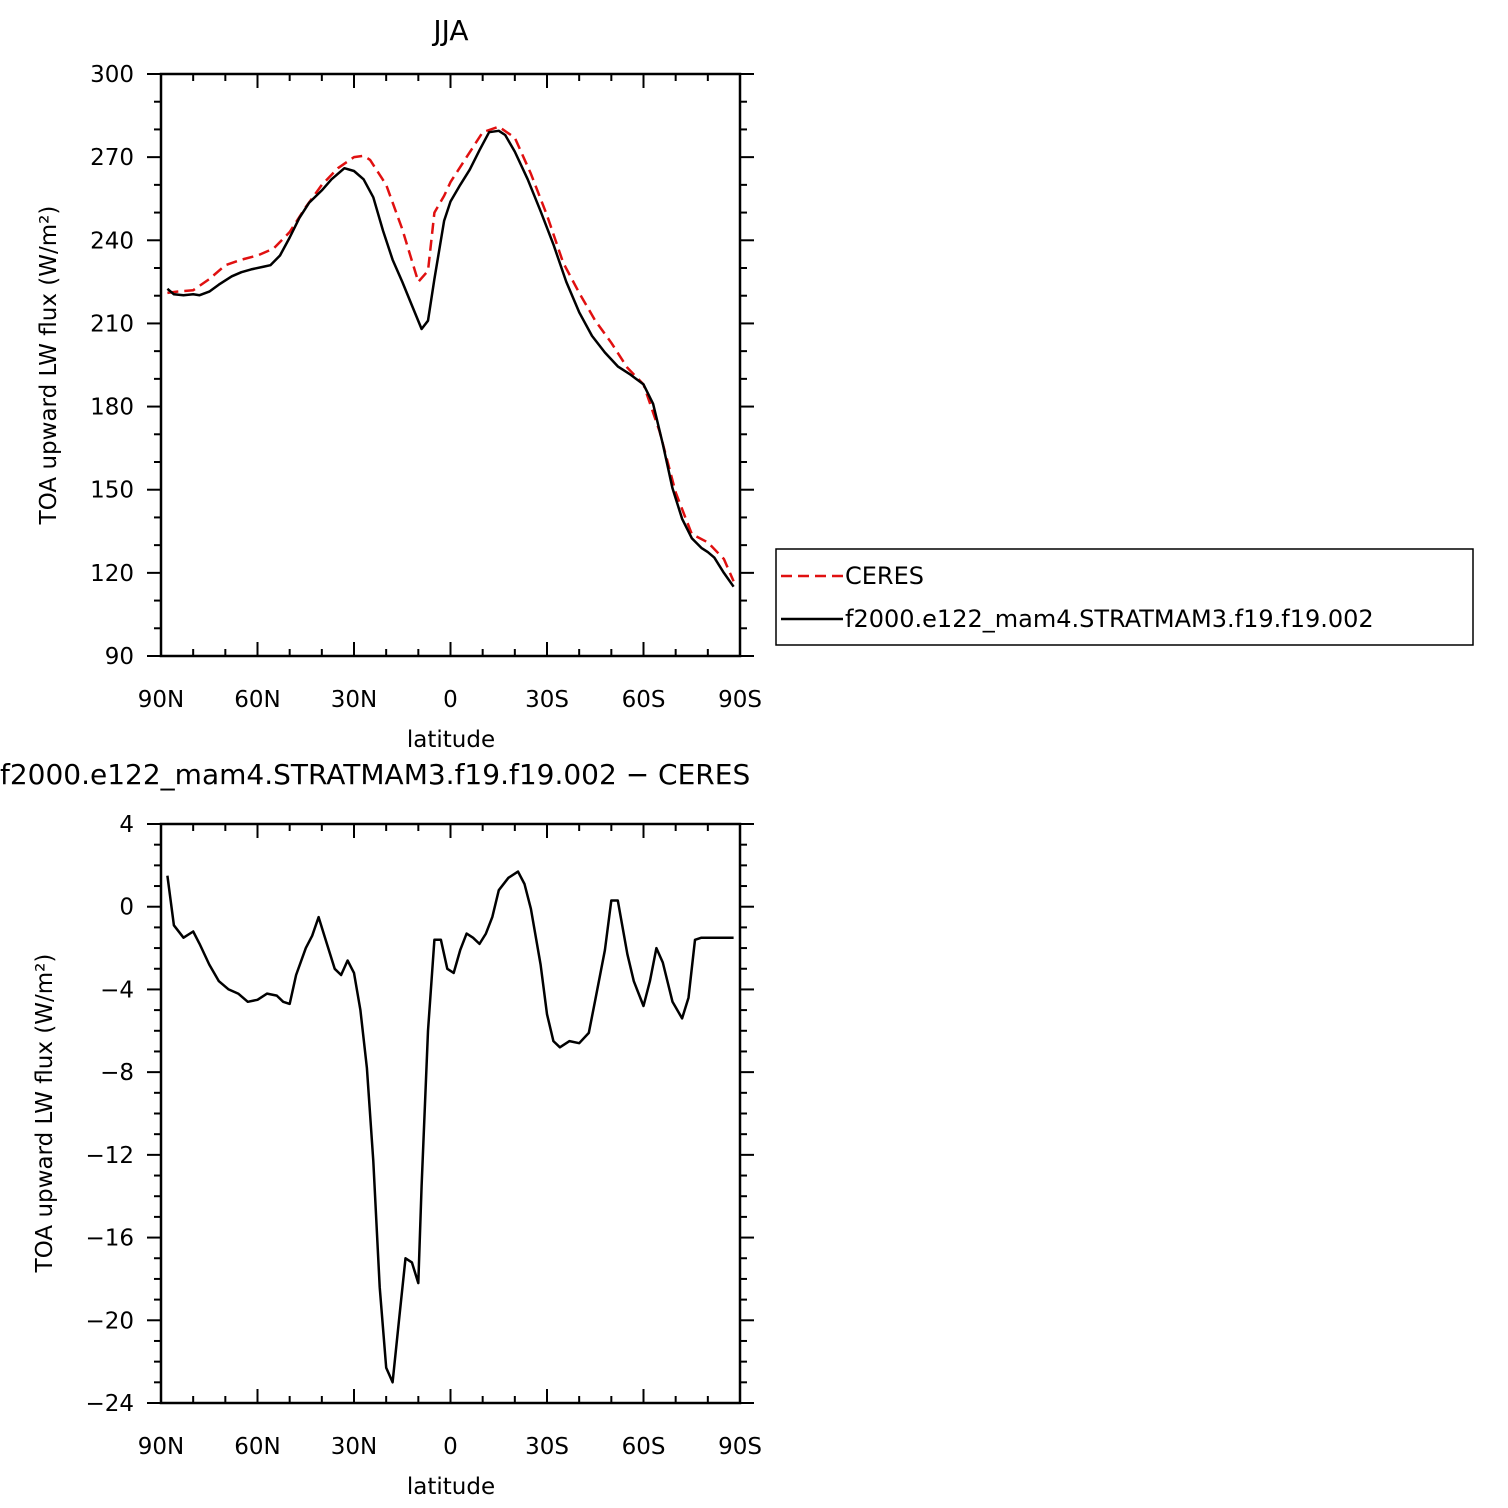 The width and height of the screenshot is (1508, 1508). Describe the element at coordinates (119, 657) in the screenshot. I see `y-tick-label: 90` at that location.